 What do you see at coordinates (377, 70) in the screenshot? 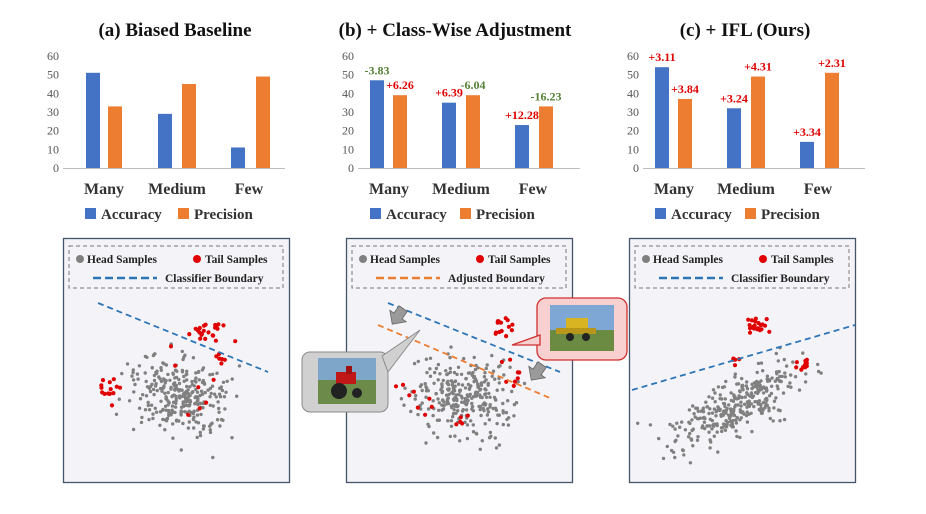
I see `data-label: -3.83` at bounding box center [377, 70].